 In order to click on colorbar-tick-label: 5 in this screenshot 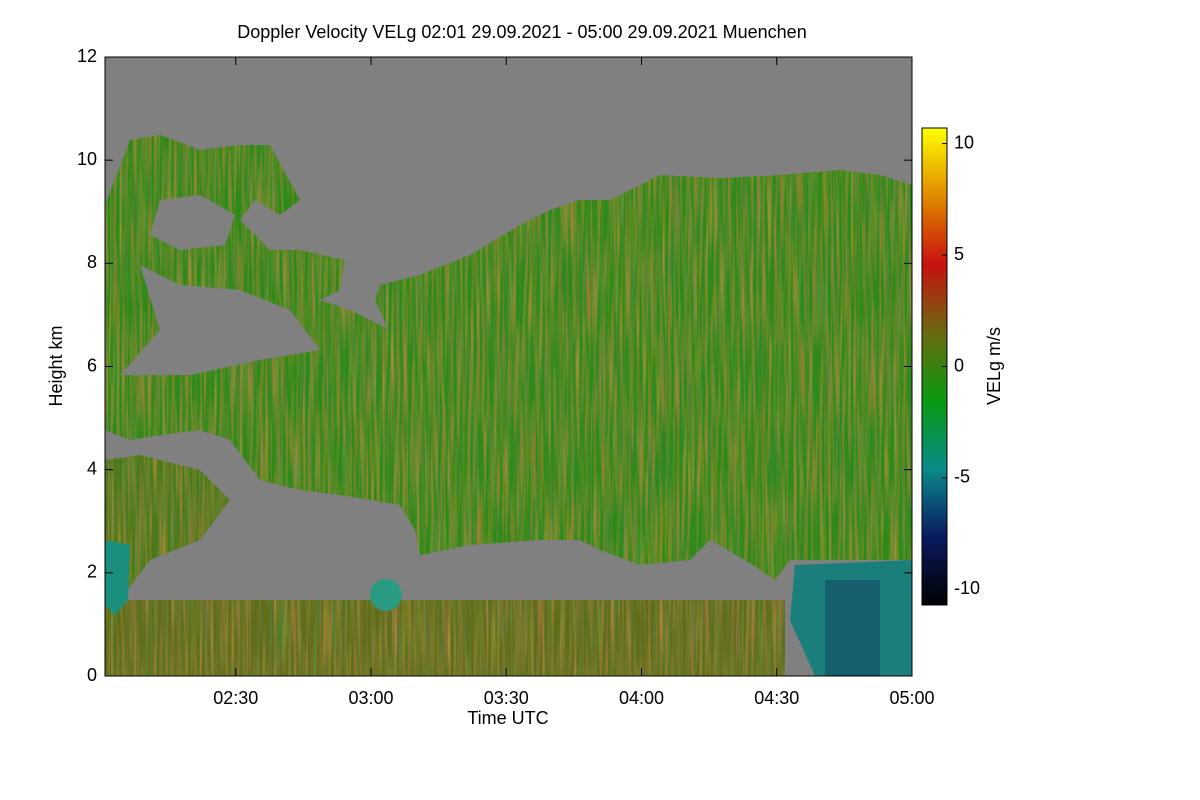, I will do `click(959, 254)`.